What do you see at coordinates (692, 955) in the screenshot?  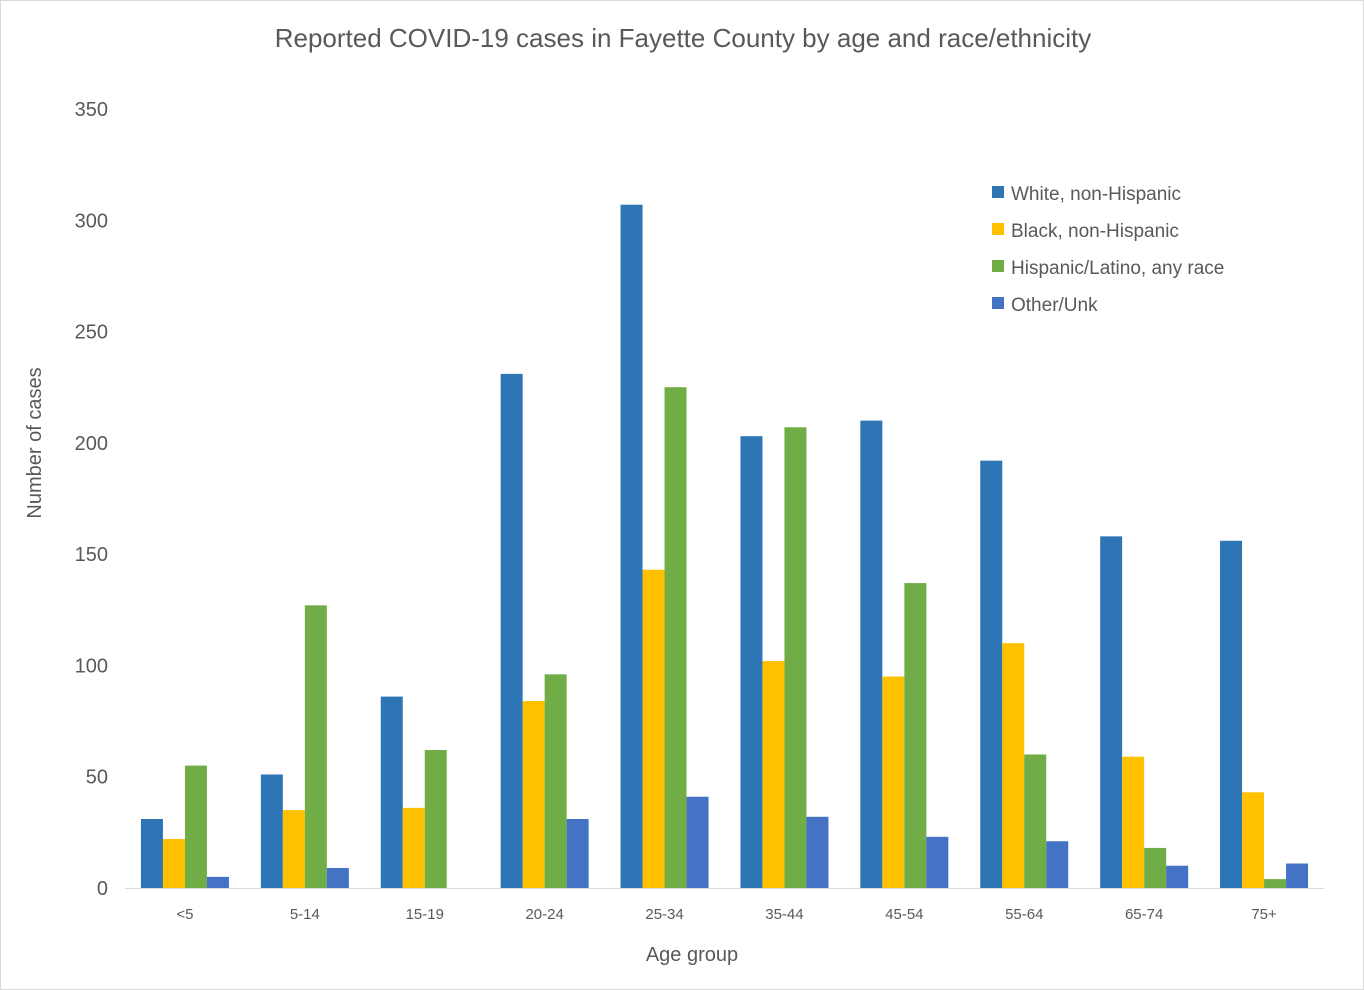 I see `x-axis-label: Age group` at bounding box center [692, 955].